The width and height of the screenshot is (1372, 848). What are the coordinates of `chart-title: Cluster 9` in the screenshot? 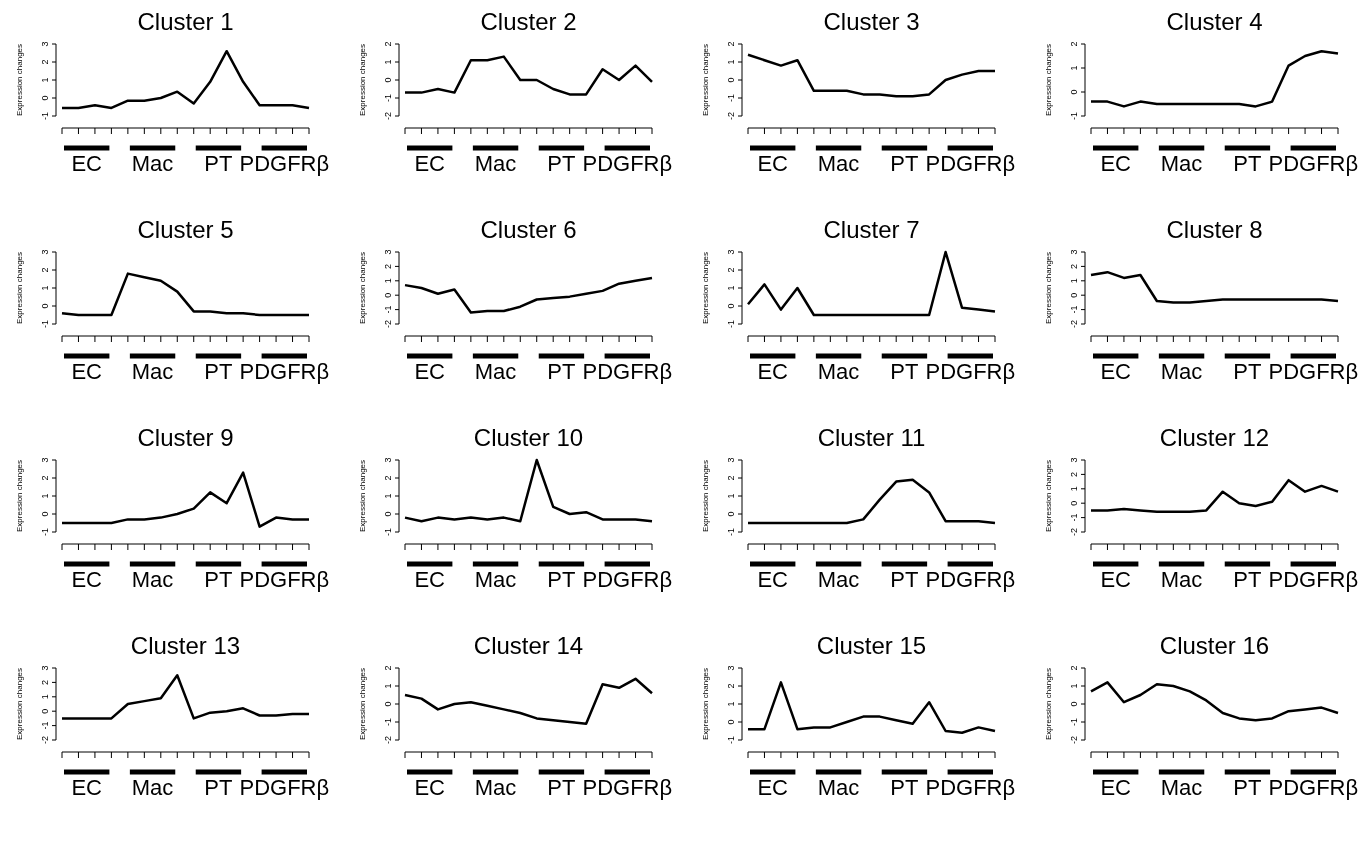 It's located at (185, 437).